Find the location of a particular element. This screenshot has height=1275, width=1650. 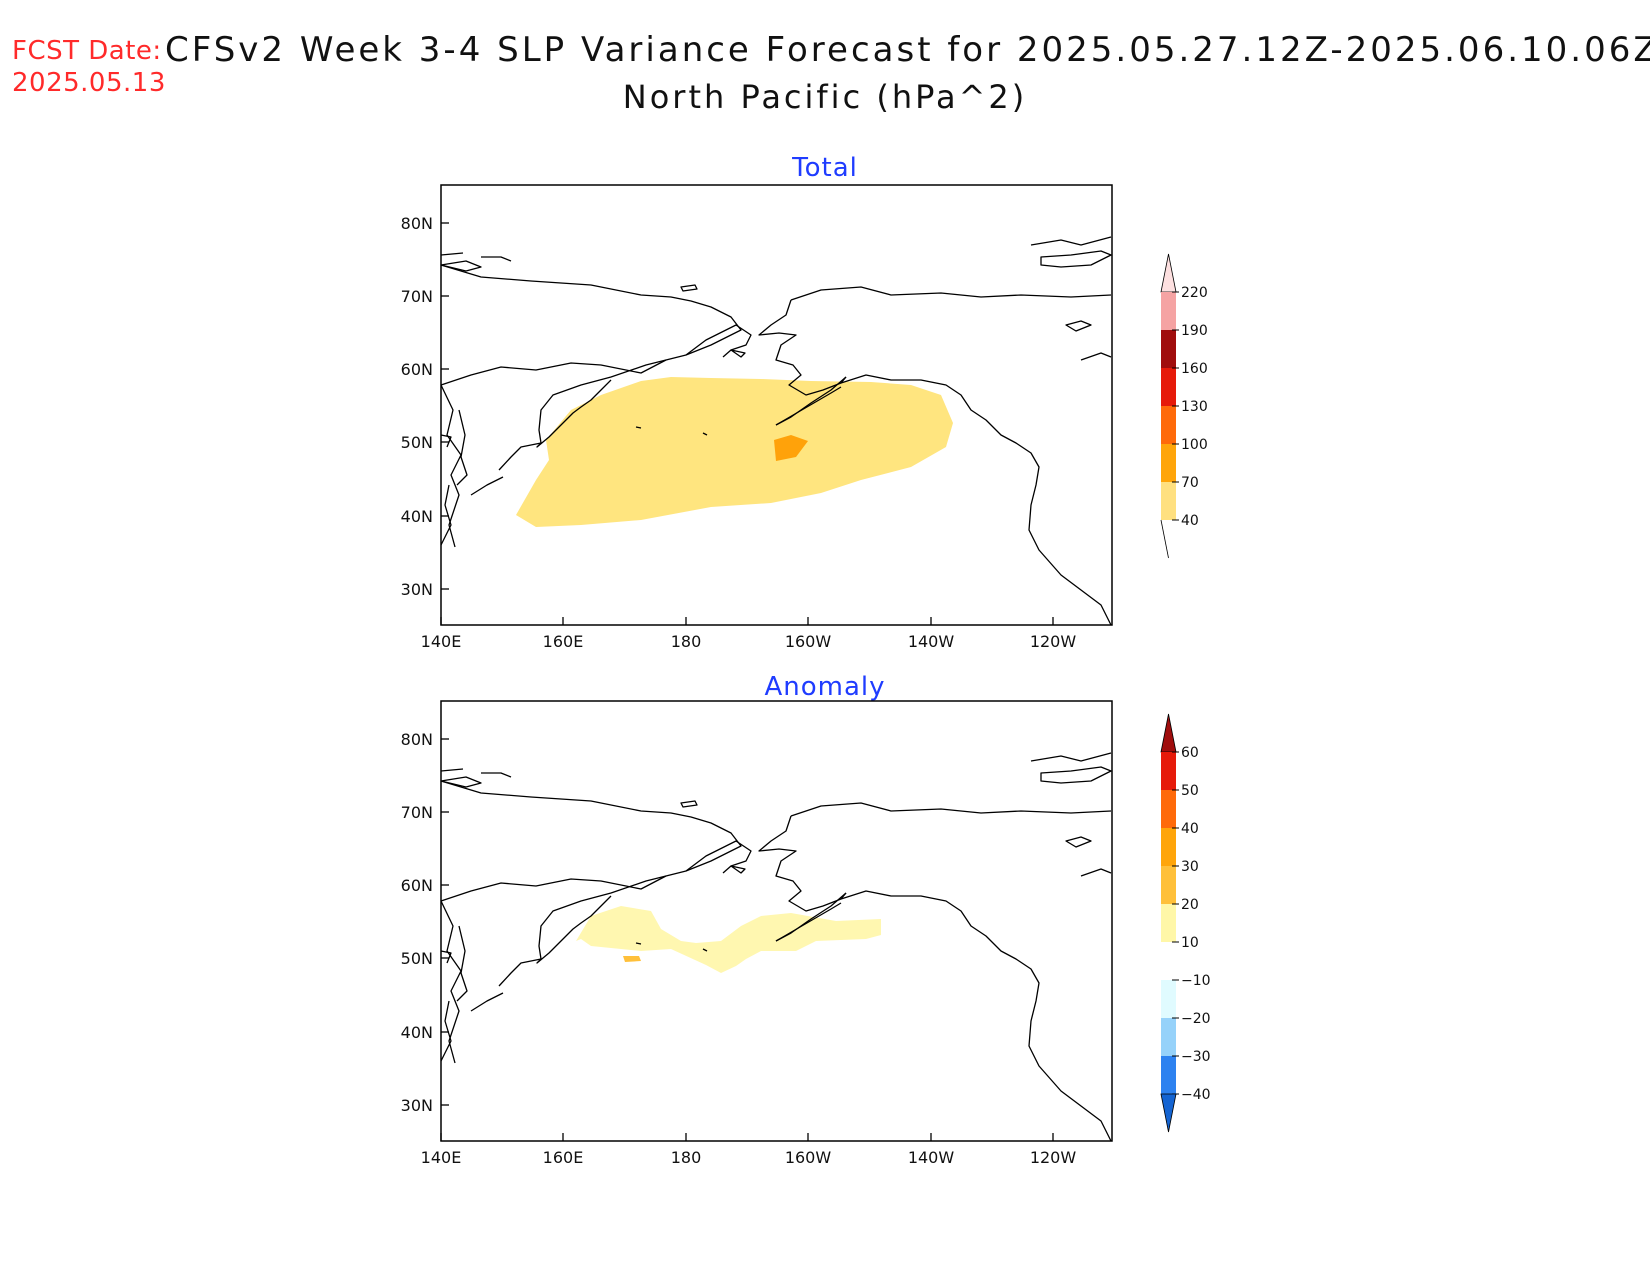

map-panel-anomaly is located at coordinates (776, 921).